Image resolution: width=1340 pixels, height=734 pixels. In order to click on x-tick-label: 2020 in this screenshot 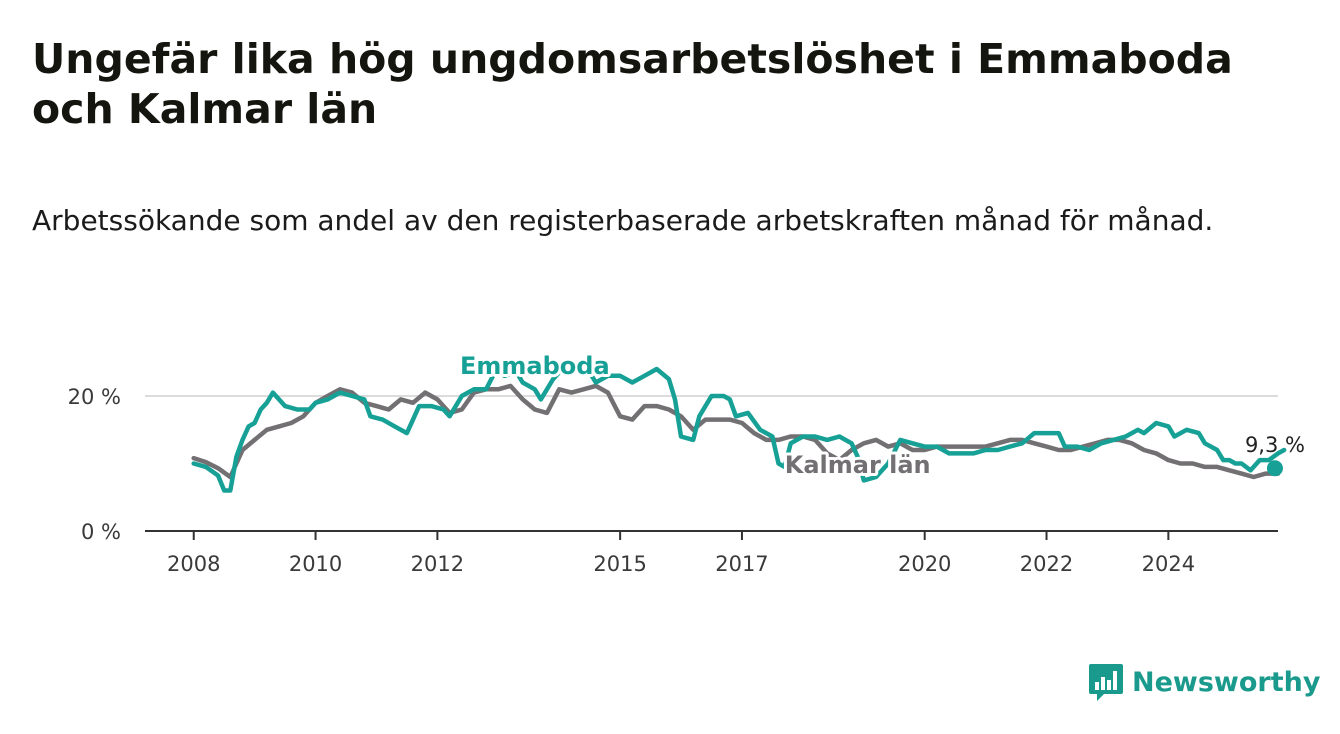, I will do `click(924, 564)`.